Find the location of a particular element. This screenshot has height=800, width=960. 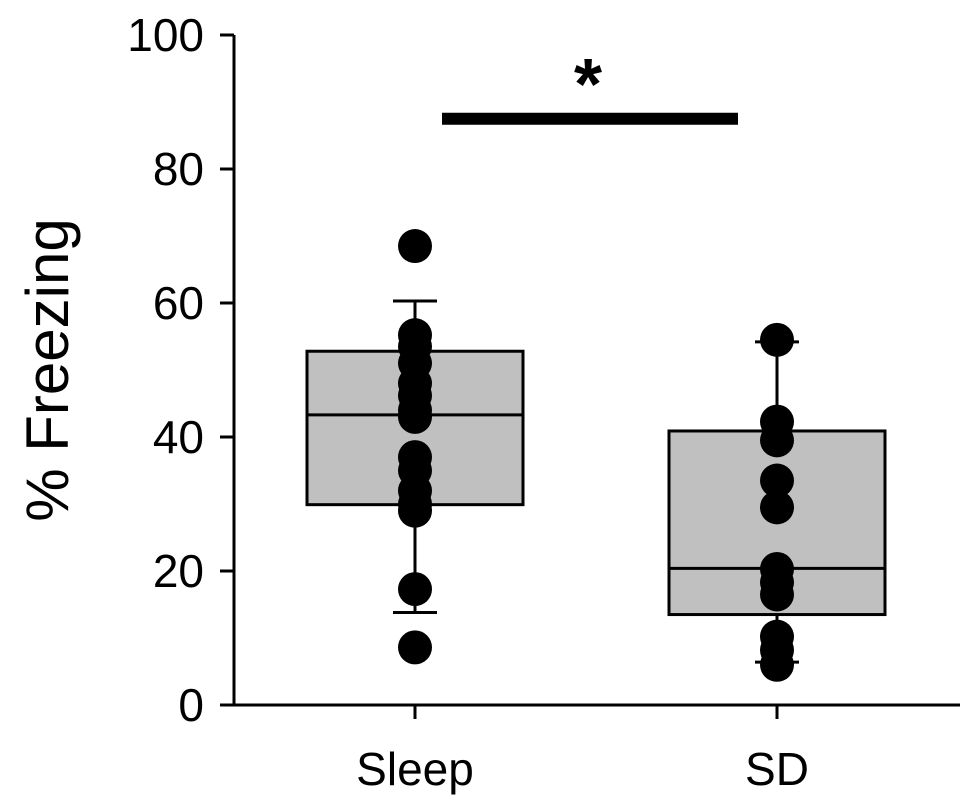

x-tick-label: SD is located at coordinates (777, 769).